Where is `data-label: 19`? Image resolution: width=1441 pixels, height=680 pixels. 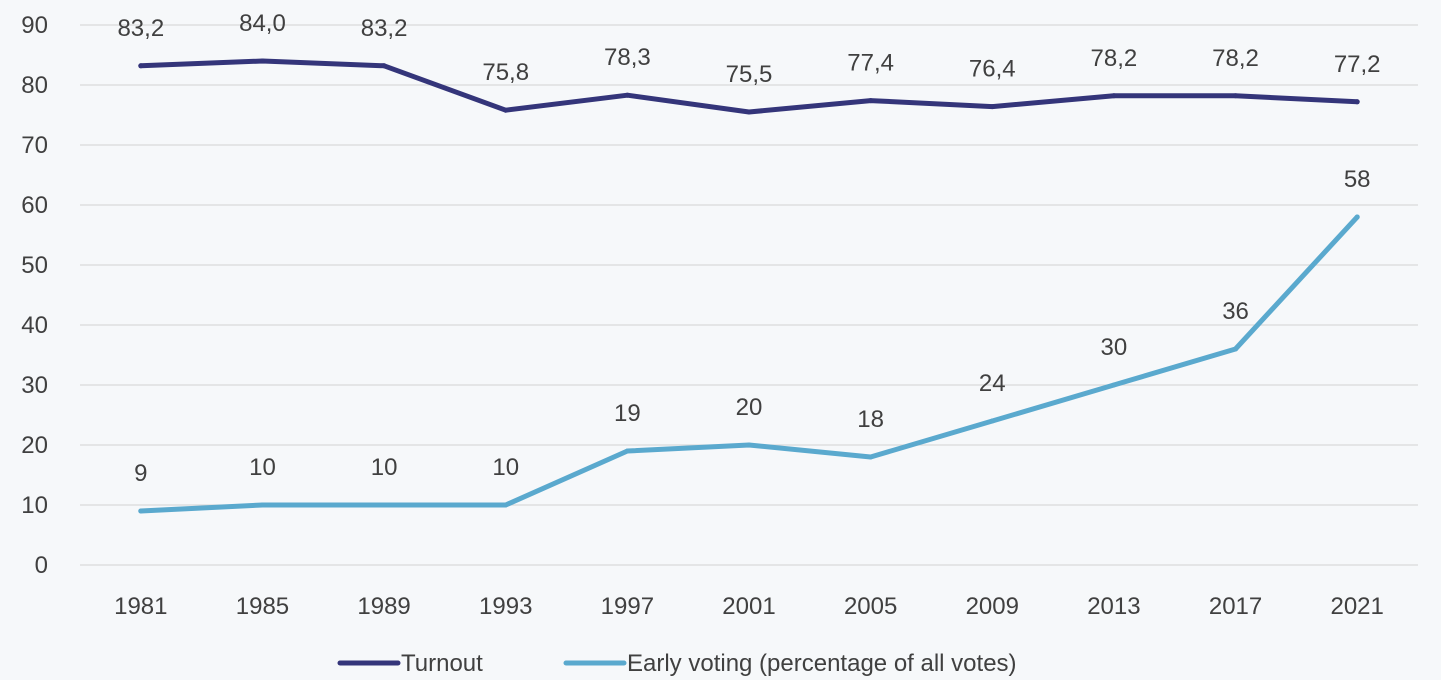
data-label: 19 is located at coordinates (627, 413).